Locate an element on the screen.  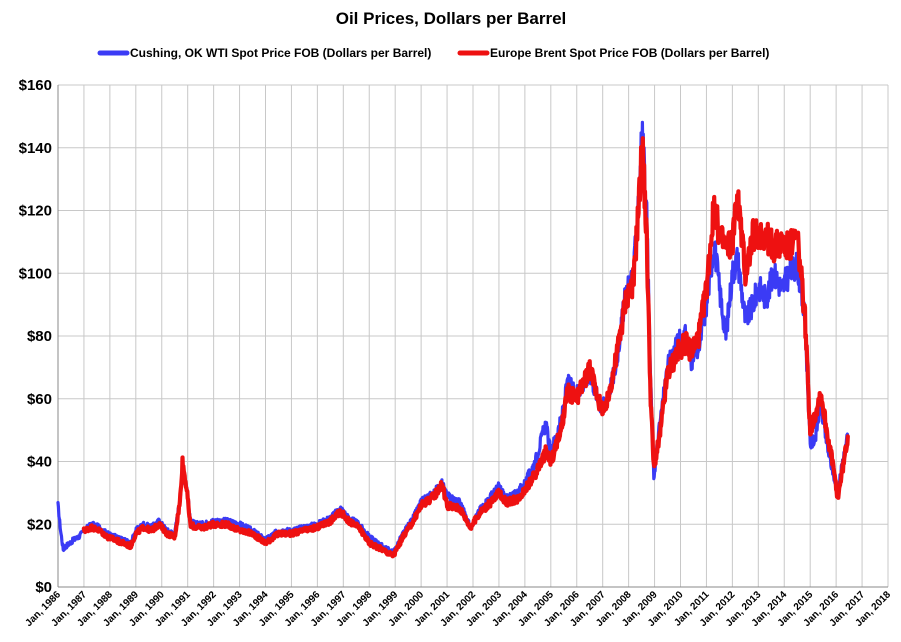
y-axis-ticks: $0 $20 $40 $60 $80 $100 $120 $140 $160 is located at coordinates (35, 336).